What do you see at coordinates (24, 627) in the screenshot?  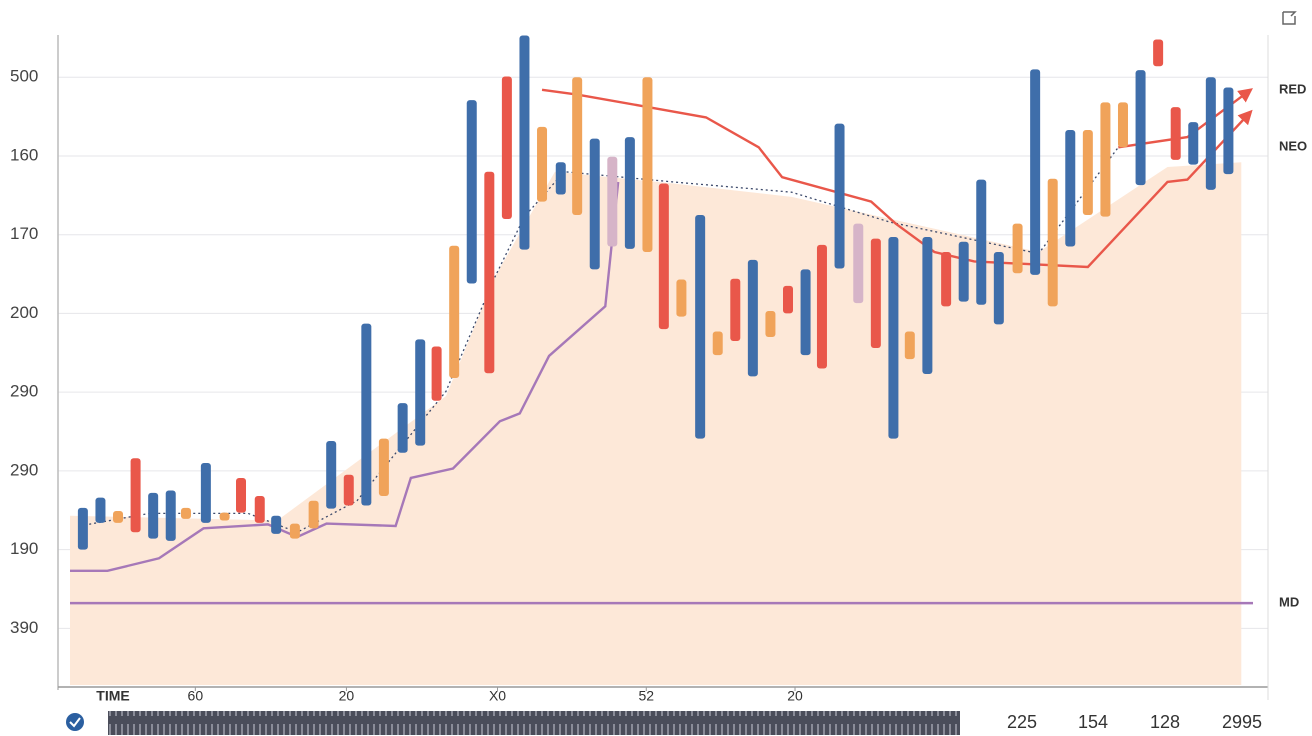 I see `y-tick-label: 390` at bounding box center [24, 627].